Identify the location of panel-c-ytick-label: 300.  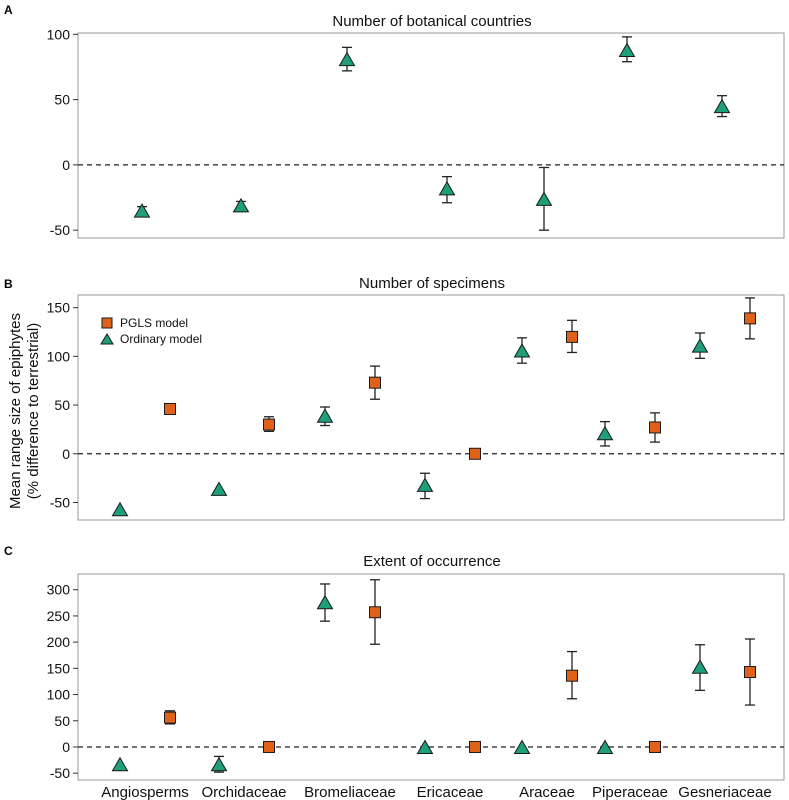
(59, 590).